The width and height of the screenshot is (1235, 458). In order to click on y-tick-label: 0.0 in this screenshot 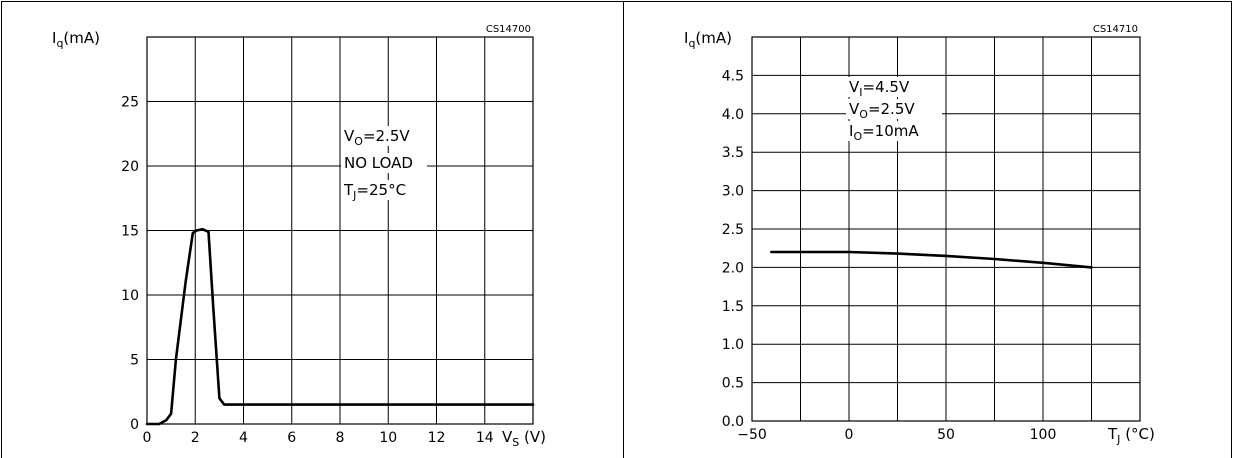, I will do `click(733, 422)`.